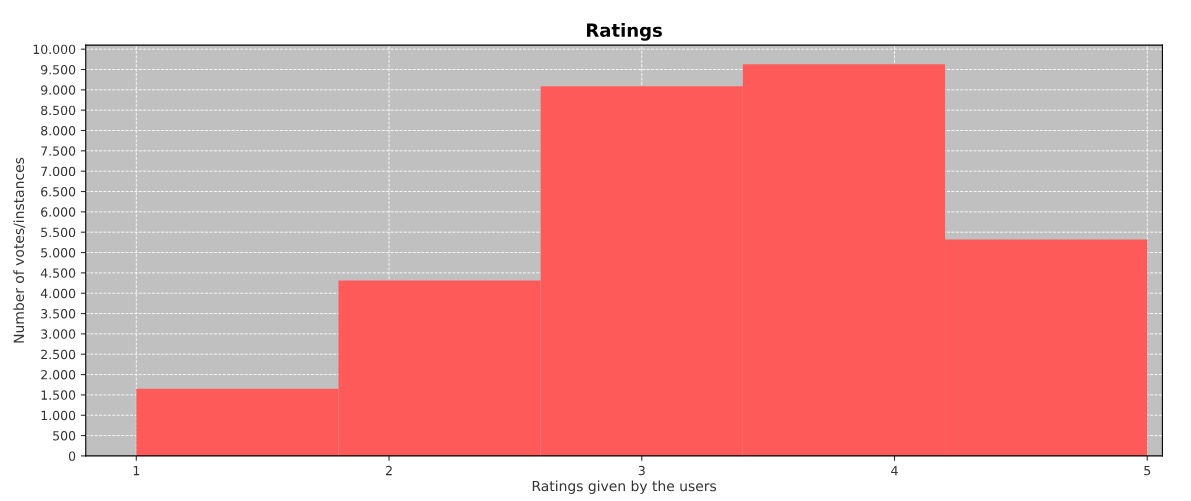  What do you see at coordinates (58, 354) in the screenshot?
I see `y-tick-label: 2.500` at bounding box center [58, 354].